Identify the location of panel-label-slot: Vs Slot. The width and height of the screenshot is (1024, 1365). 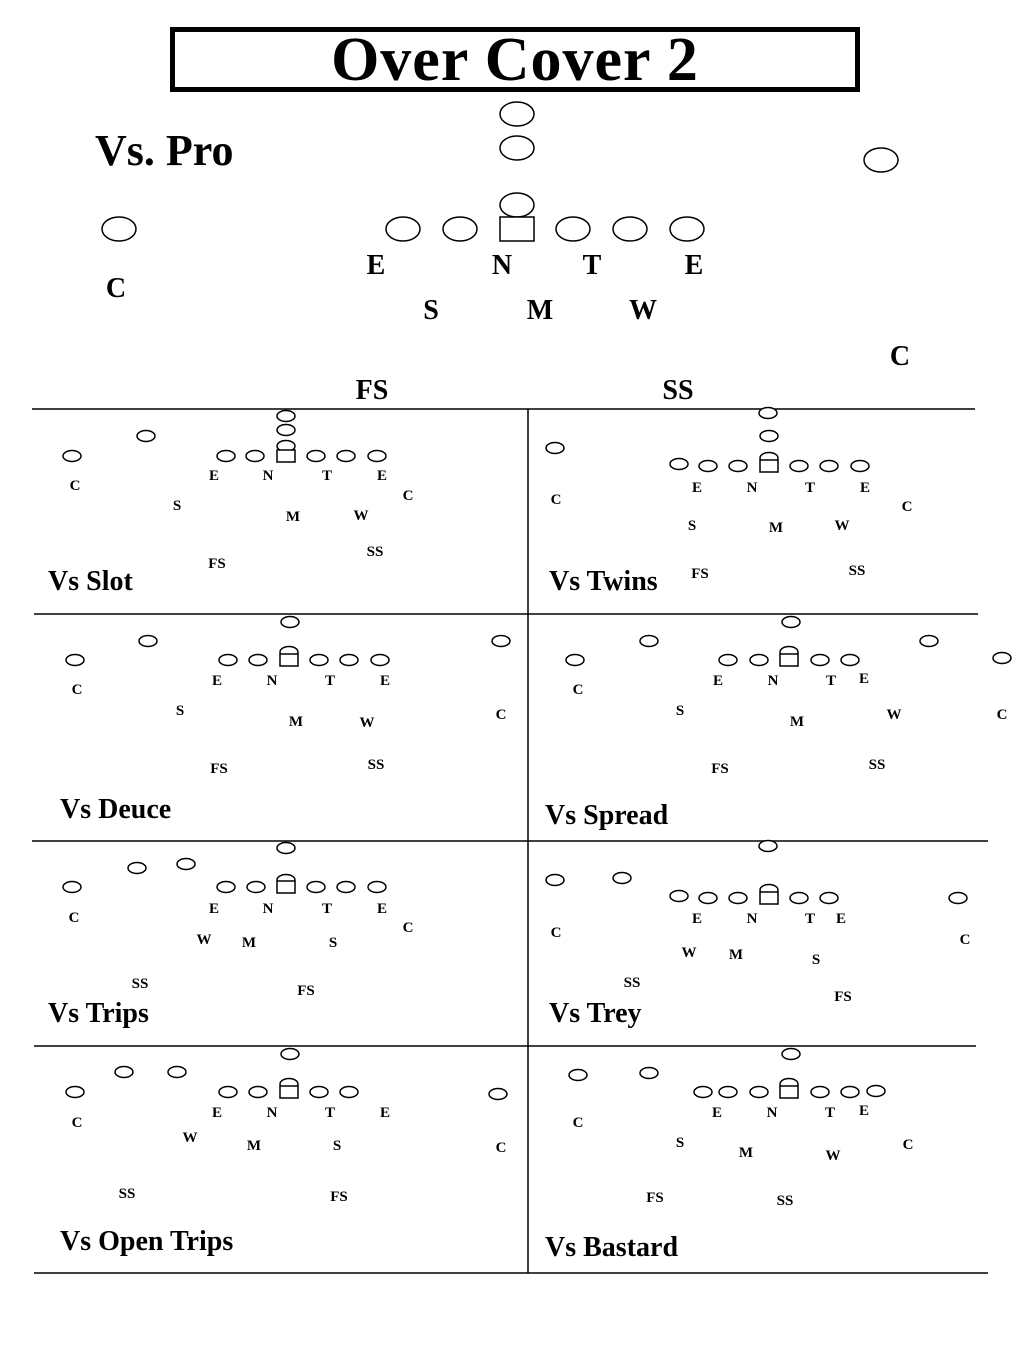
(90, 581).